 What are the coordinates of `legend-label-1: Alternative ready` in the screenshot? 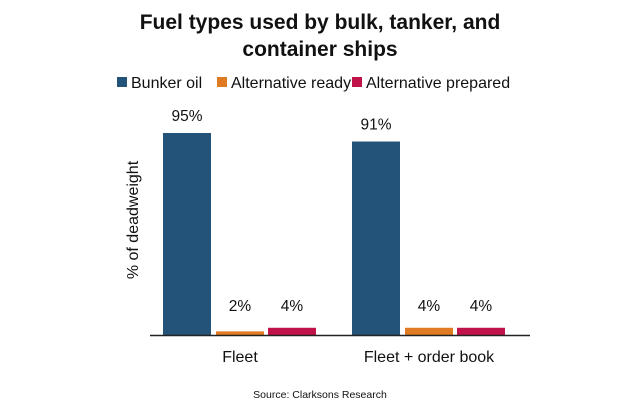 It's located at (291, 83).